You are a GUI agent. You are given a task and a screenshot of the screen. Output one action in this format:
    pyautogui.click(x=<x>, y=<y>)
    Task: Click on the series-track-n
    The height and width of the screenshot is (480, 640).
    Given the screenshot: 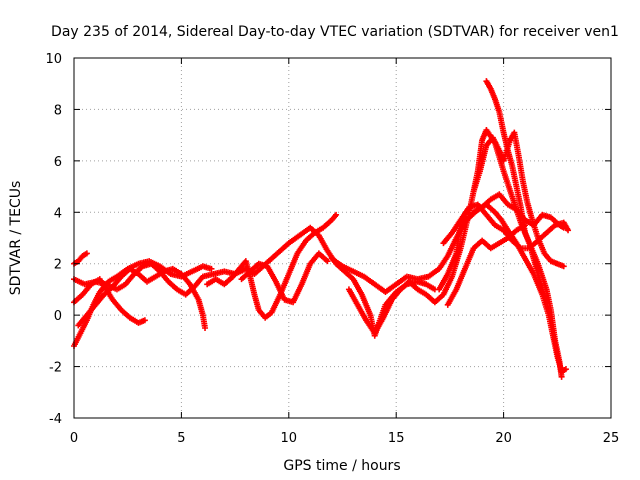 What is the action you would take?
    pyautogui.click(x=486, y=265)
    